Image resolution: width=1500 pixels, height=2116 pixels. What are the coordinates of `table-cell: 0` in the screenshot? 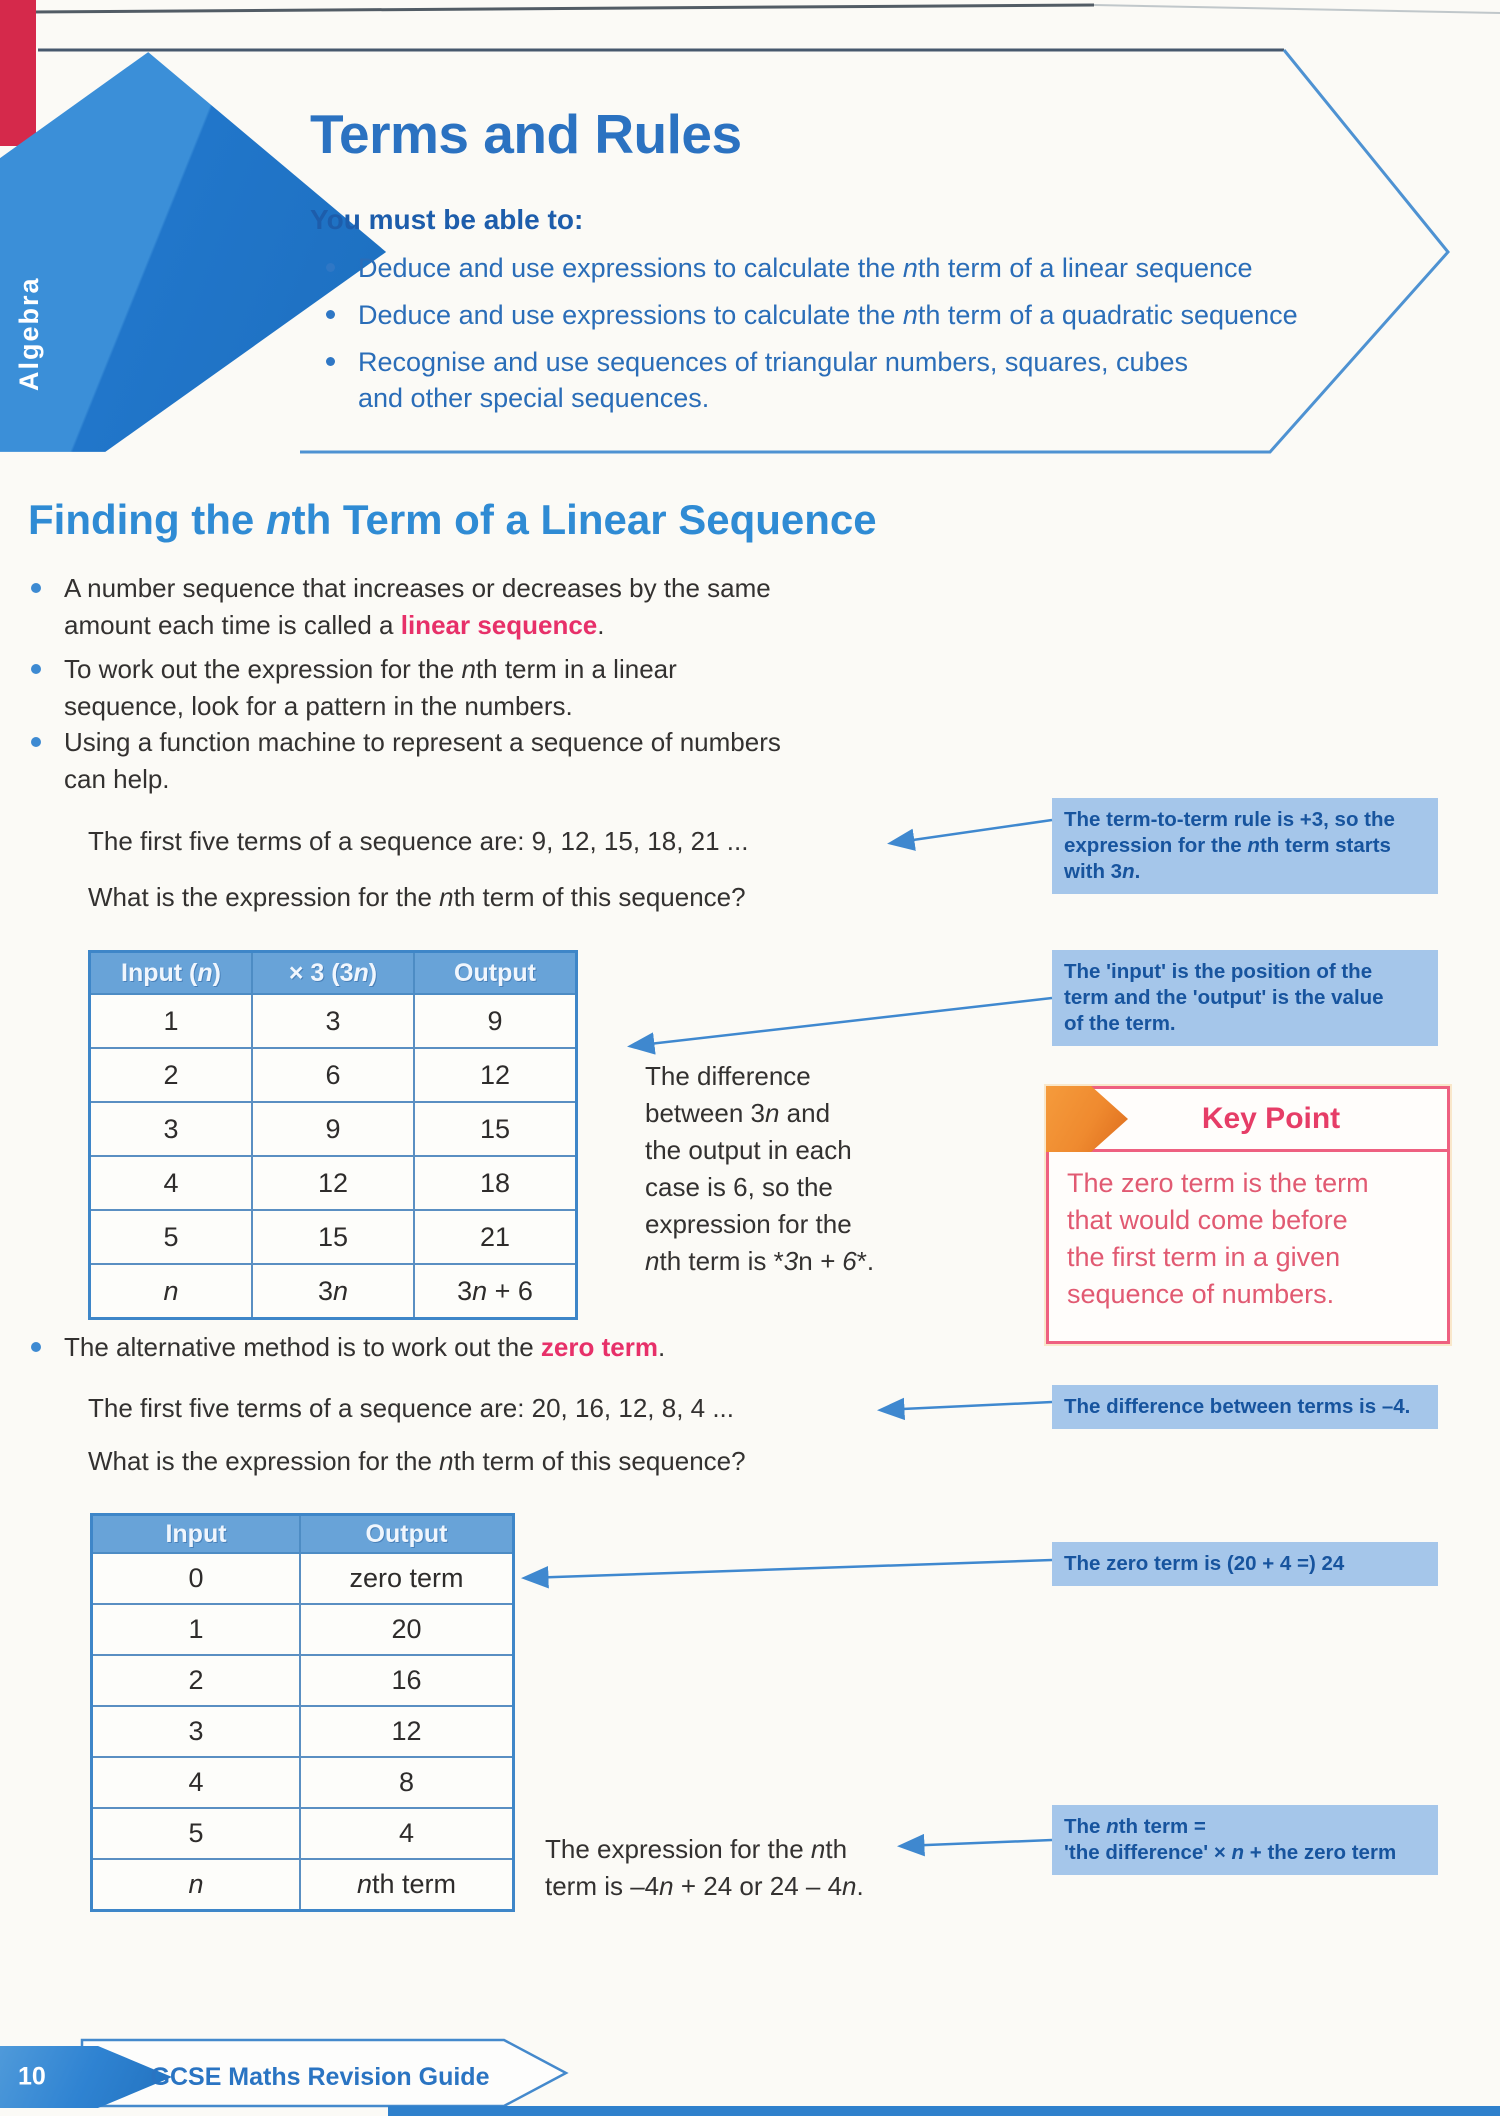 It's located at (195, 1578).